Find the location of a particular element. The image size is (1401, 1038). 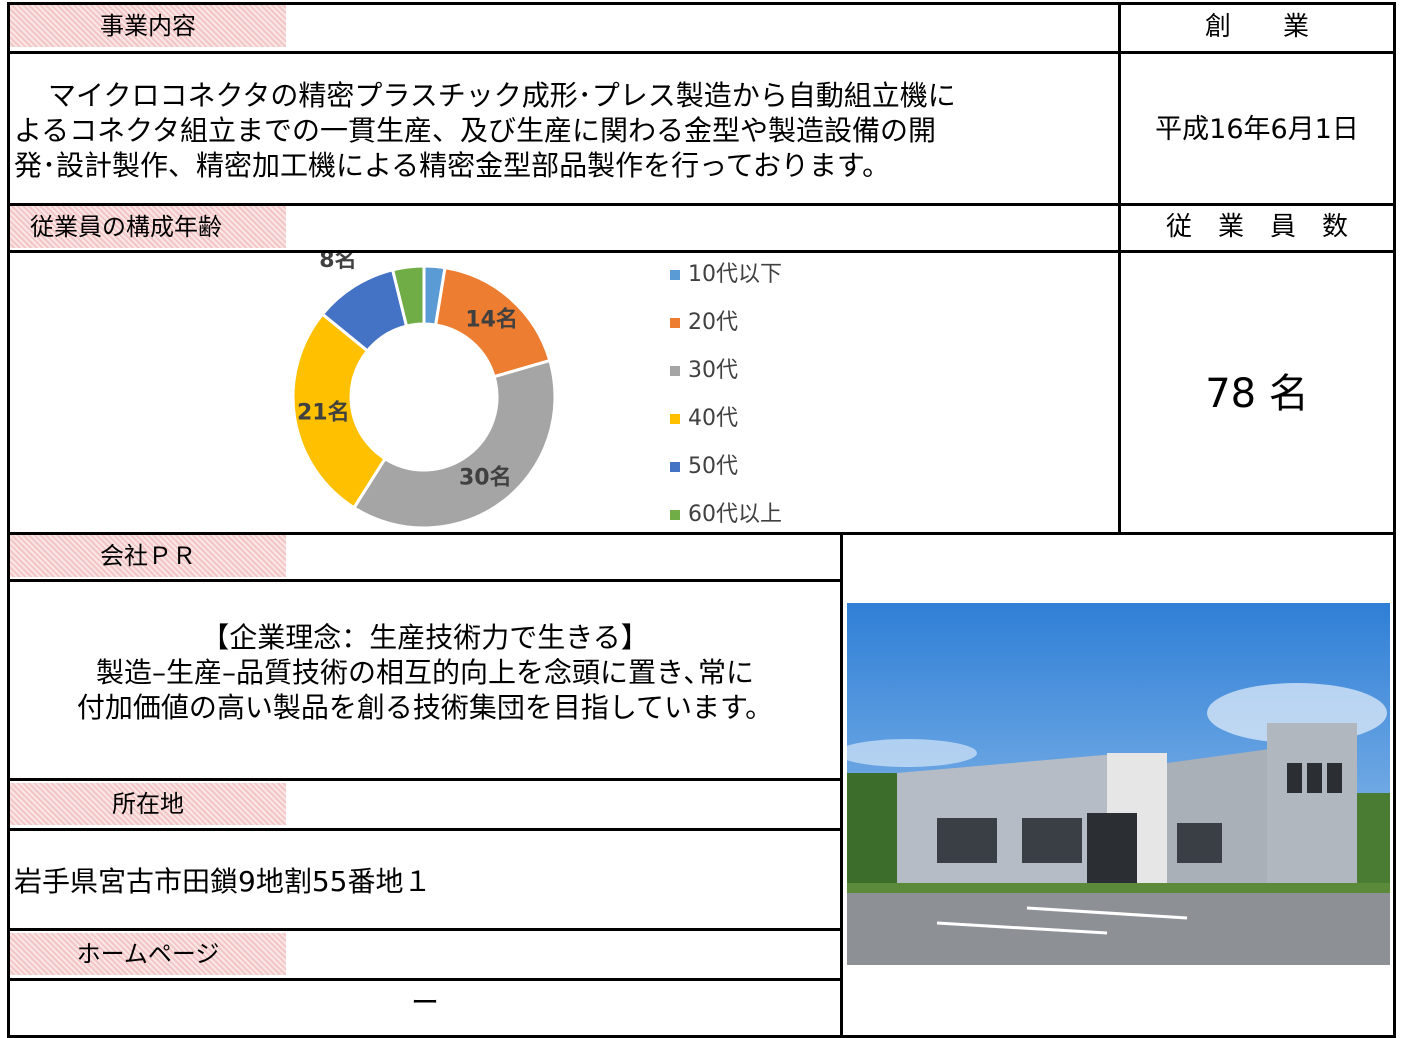

text-line: 製造–生産–品質技術の相互的向上を念頭に置き､常に is located at coordinates (424, 672).